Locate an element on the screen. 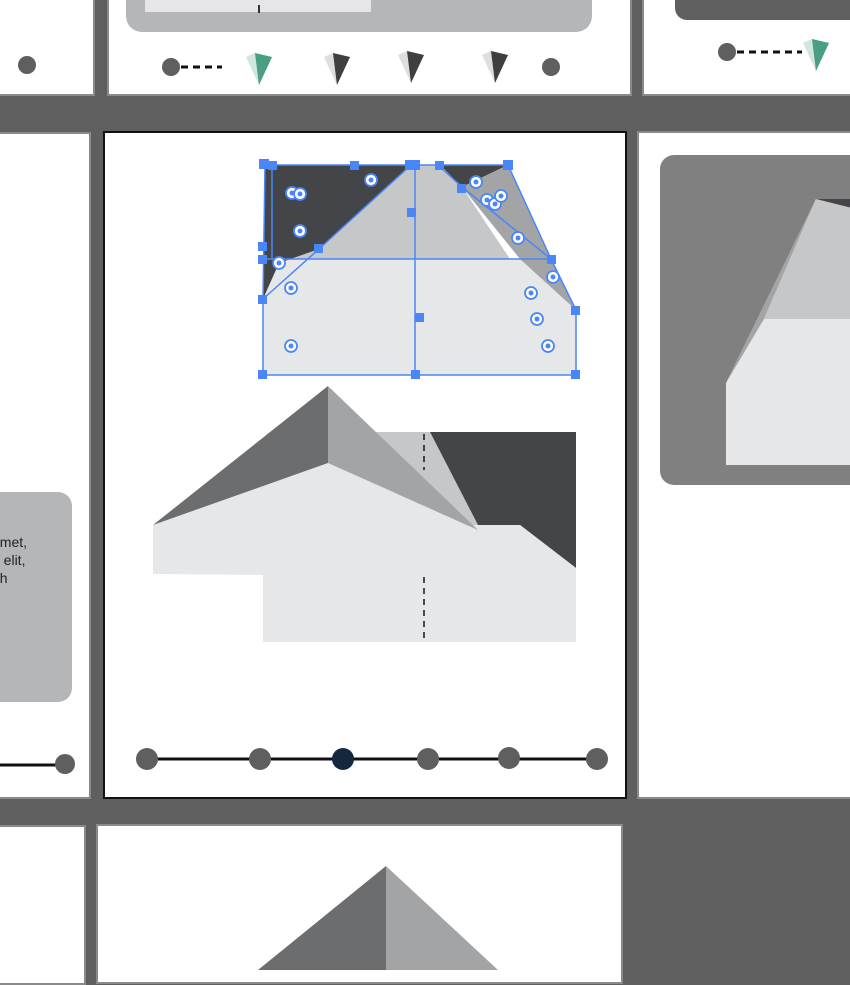  text-line: amet, is located at coordinates (14, 542).